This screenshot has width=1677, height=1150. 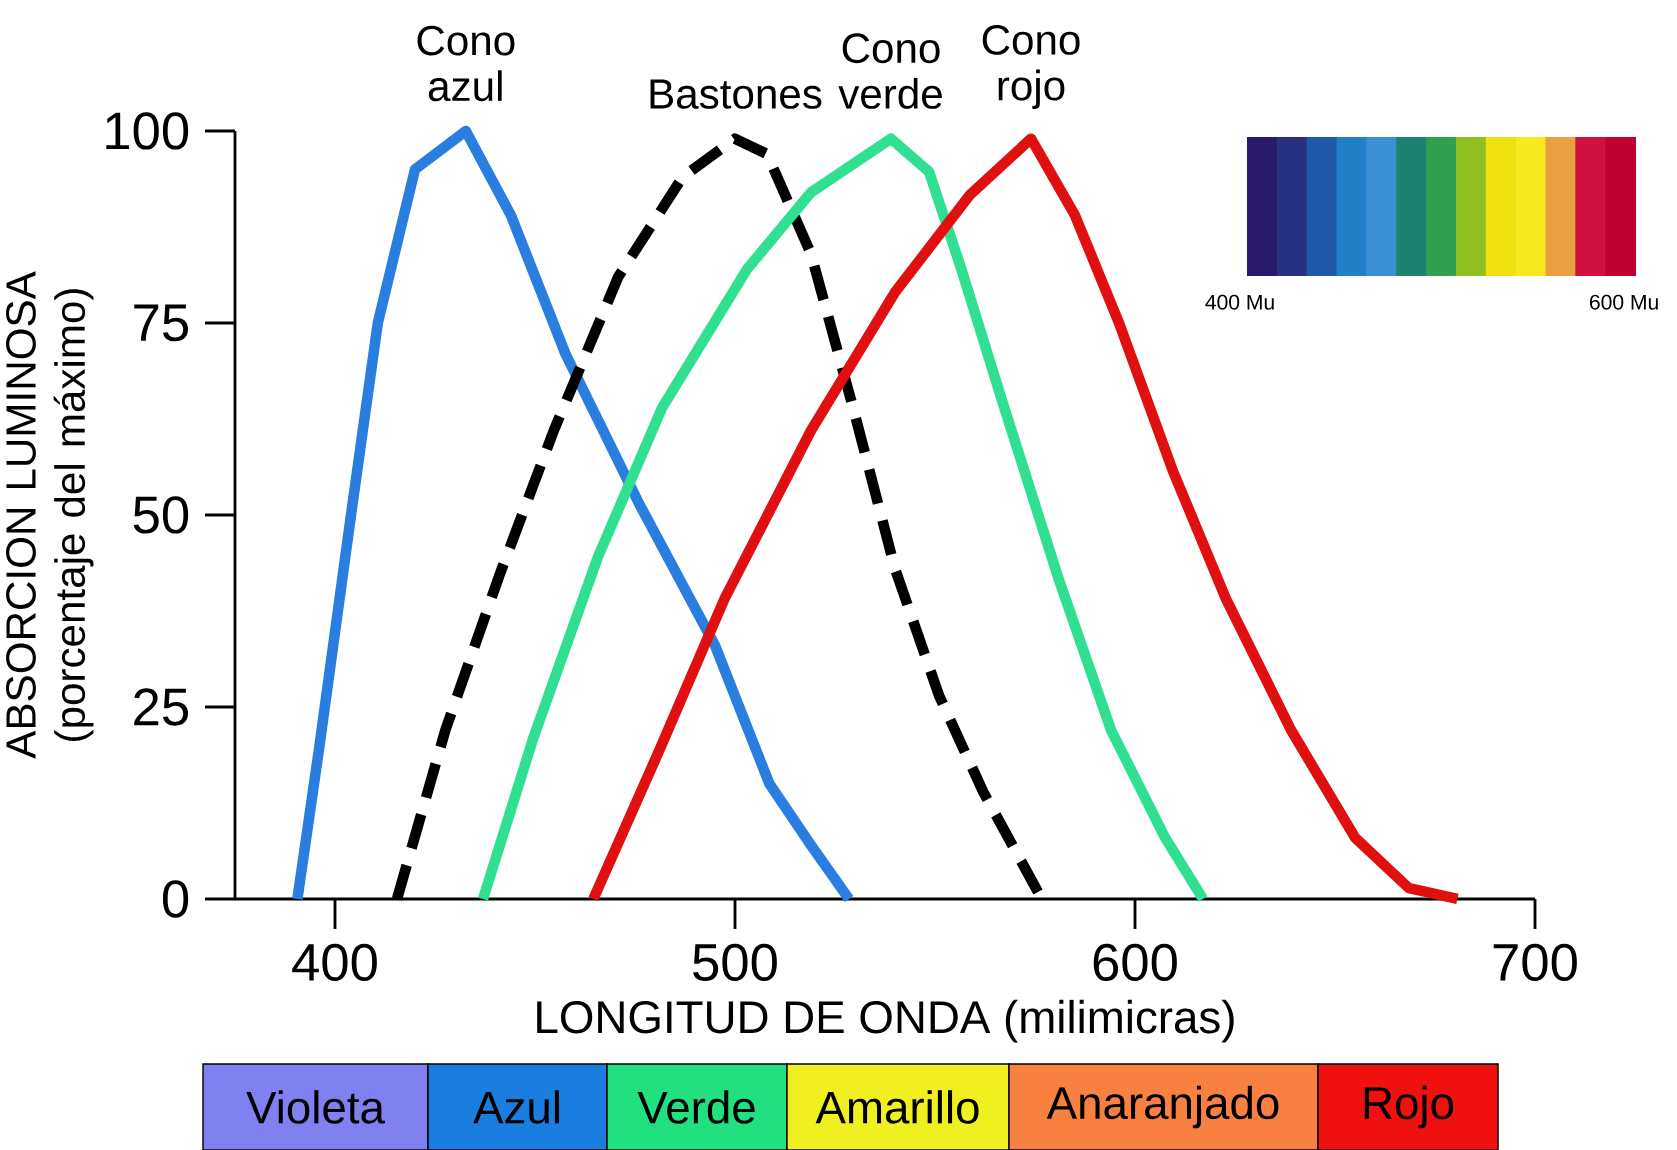 What do you see at coordinates (885, 1021) in the screenshot?
I see `x-axis-title: LONGITUD DE ONDA (milimicras)` at bounding box center [885, 1021].